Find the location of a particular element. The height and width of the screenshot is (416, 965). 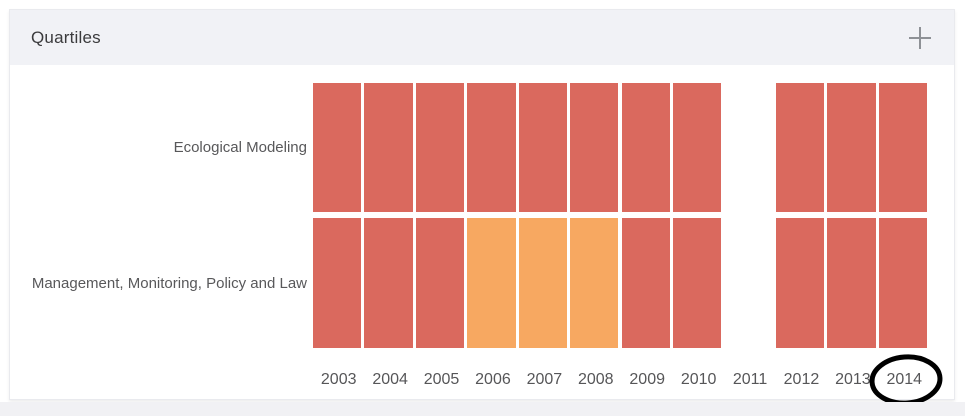

plus-button is located at coordinates (920, 38).